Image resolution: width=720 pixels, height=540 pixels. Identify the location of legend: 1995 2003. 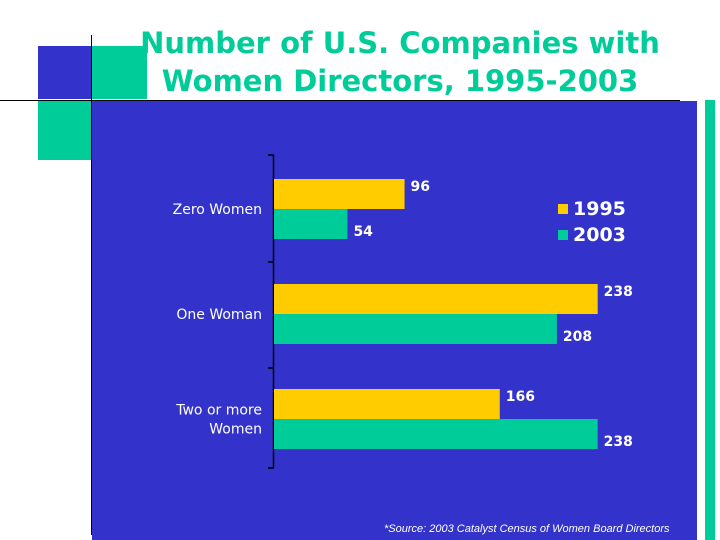
(592, 222).